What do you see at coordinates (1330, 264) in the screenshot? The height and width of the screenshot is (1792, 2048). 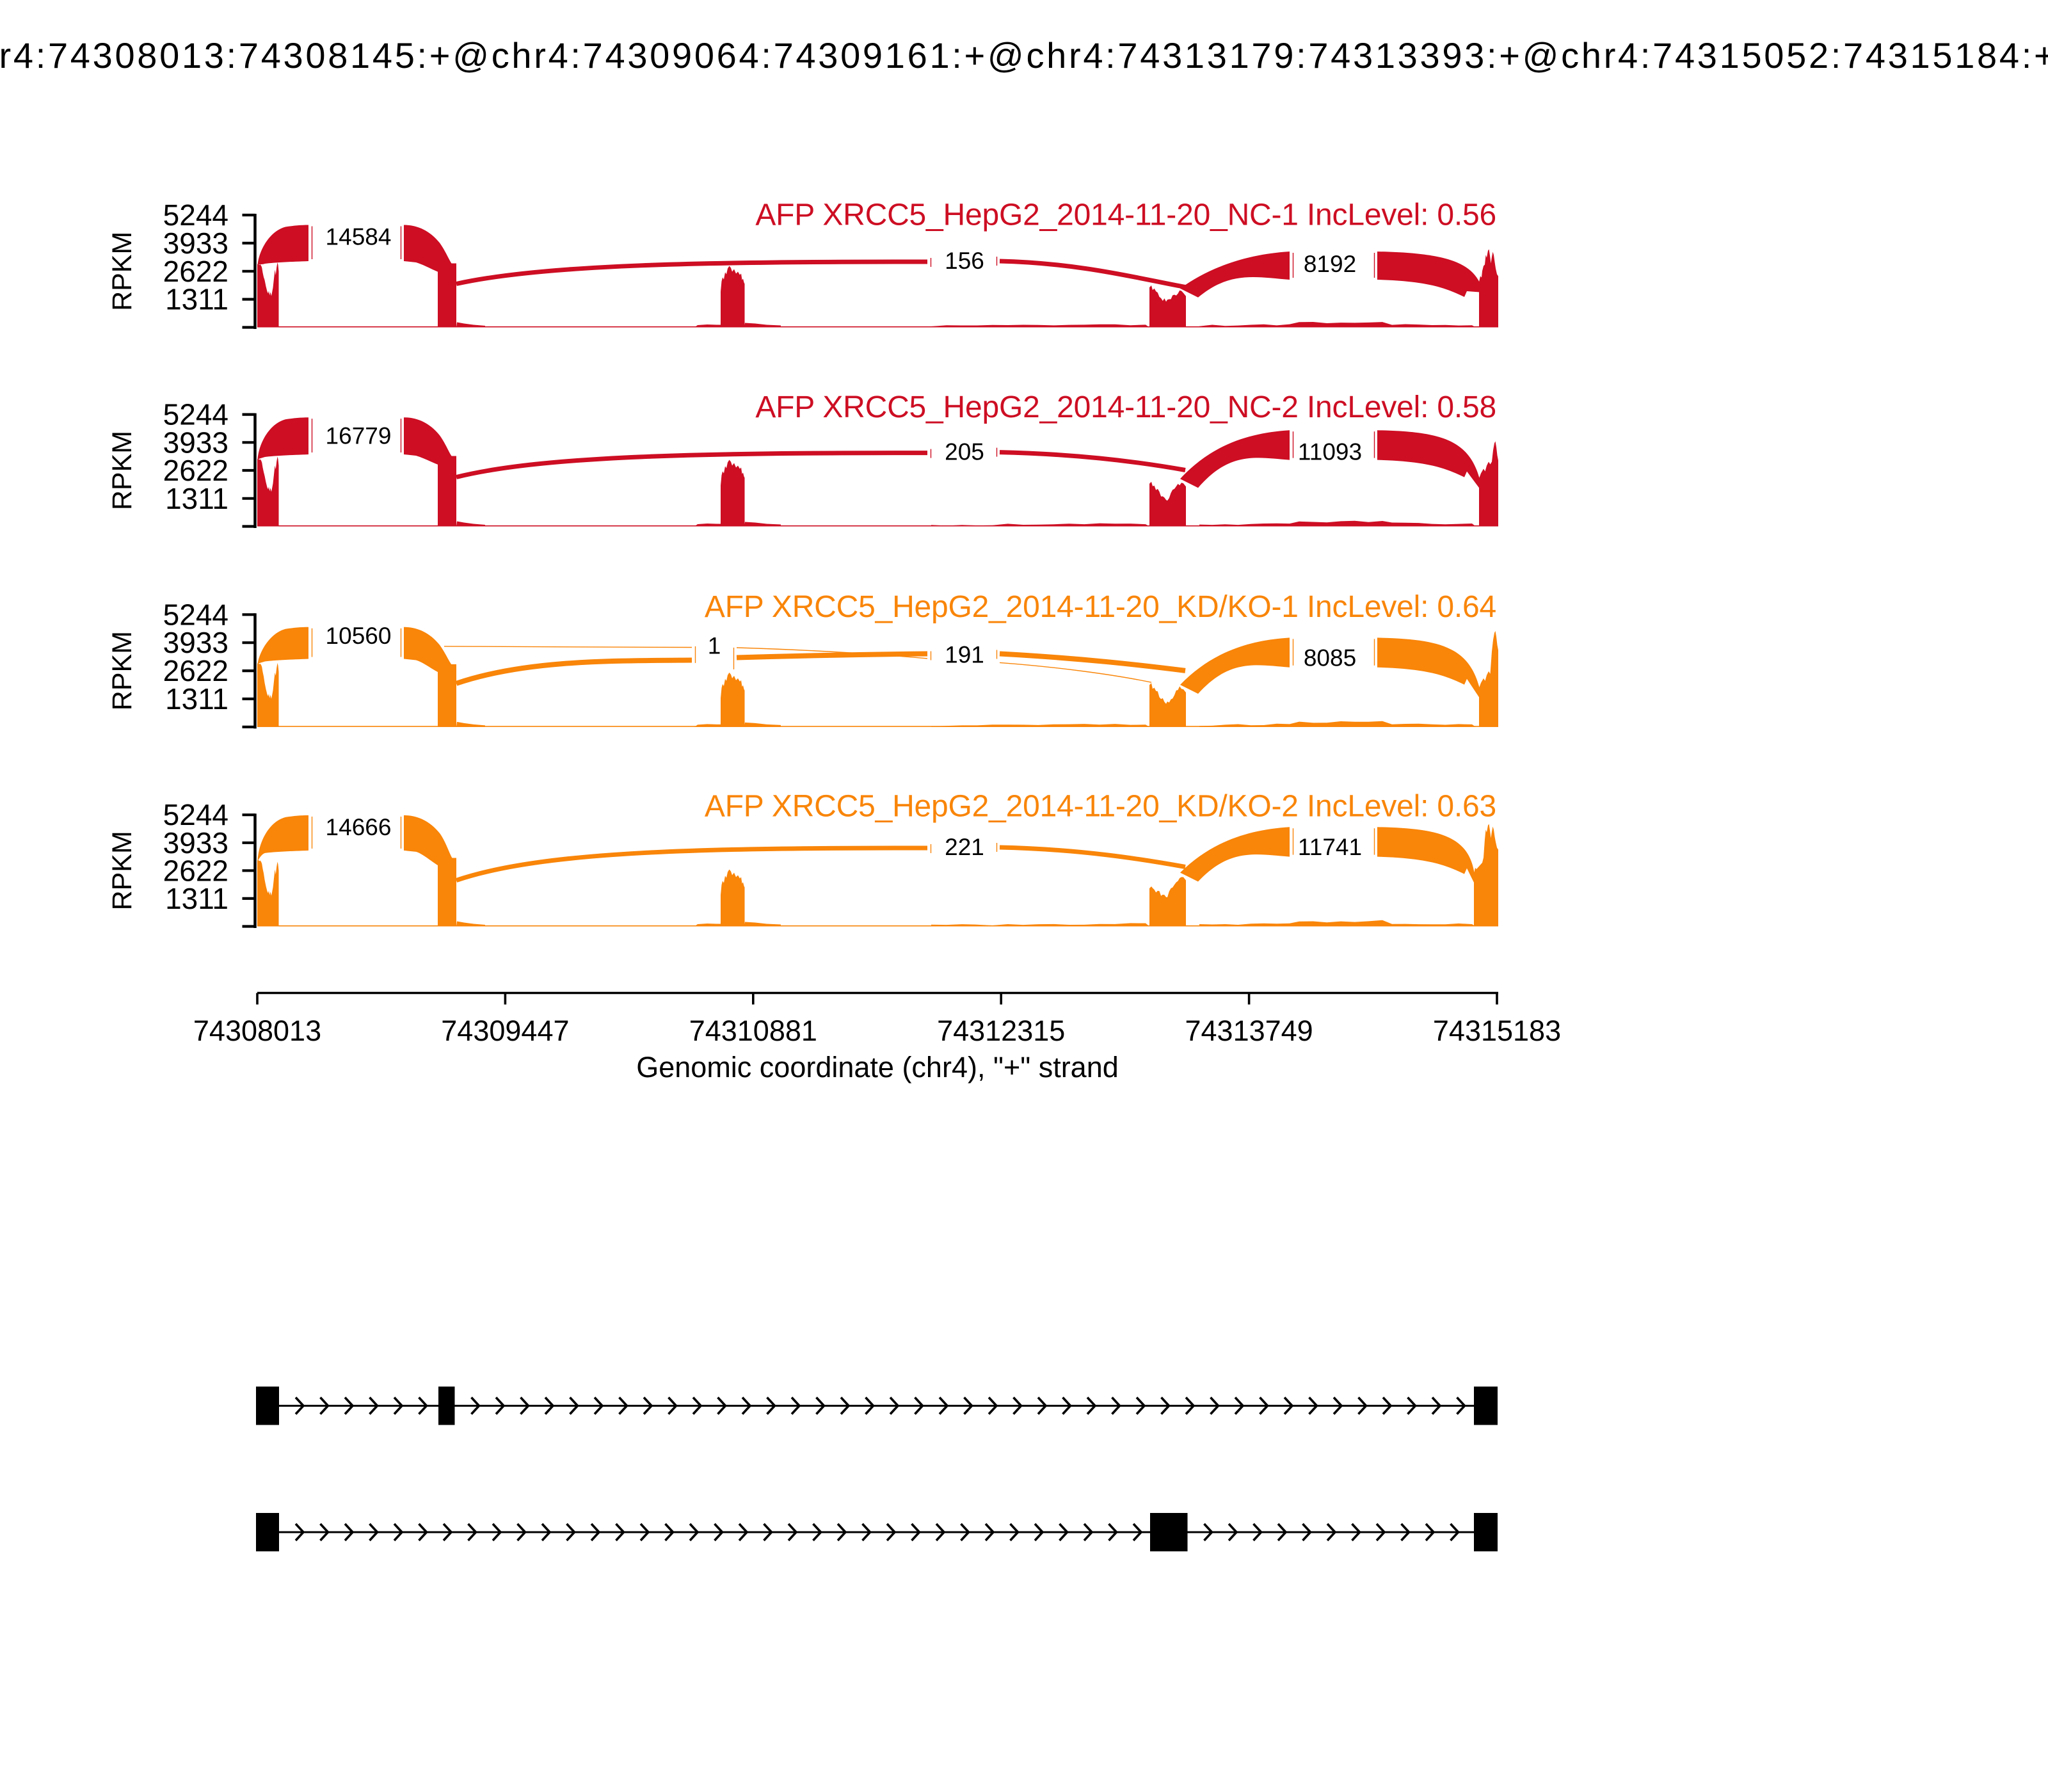 I see `svg-text: 8192` at bounding box center [1330, 264].